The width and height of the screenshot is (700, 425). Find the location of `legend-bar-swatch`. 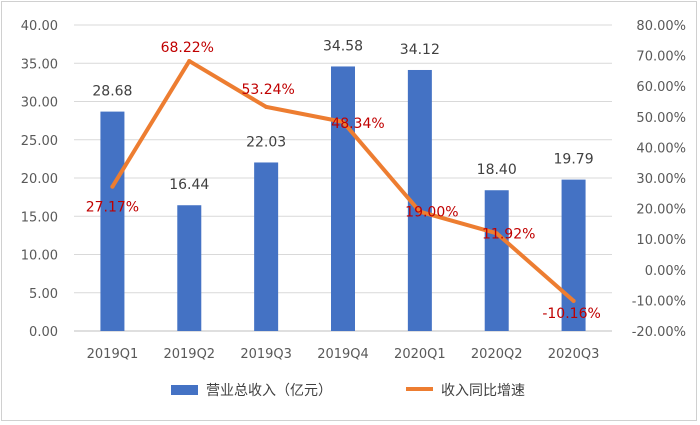

legend-bar-swatch is located at coordinates (184, 390).